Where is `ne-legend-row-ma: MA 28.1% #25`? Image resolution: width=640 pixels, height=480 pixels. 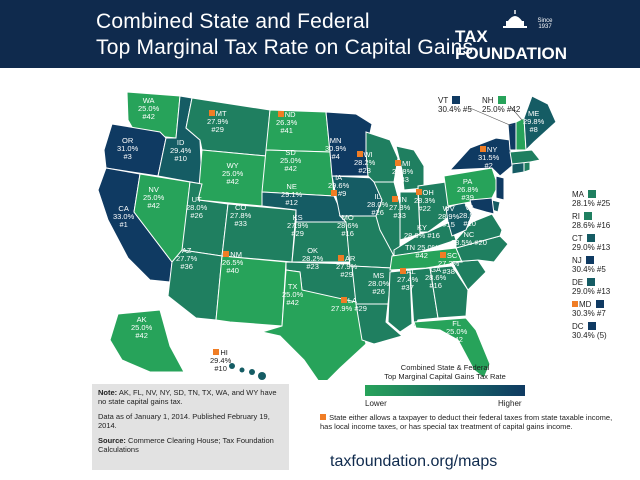 ne-legend-row-ma: MA 28.1% #25 is located at coordinates (591, 199).